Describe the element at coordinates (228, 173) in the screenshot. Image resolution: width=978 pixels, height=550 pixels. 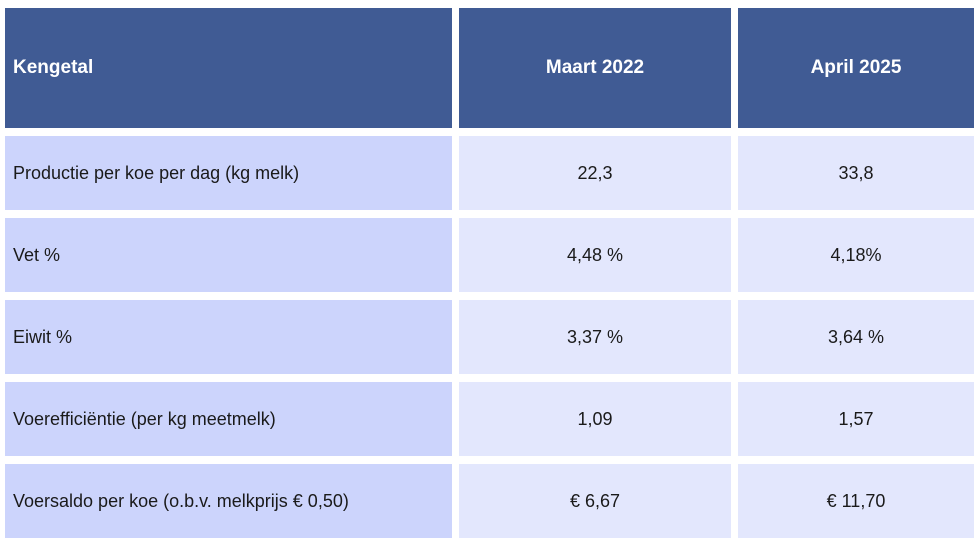
I see `row-label-productie: Productie per koe per dag (kg melk)` at that location.